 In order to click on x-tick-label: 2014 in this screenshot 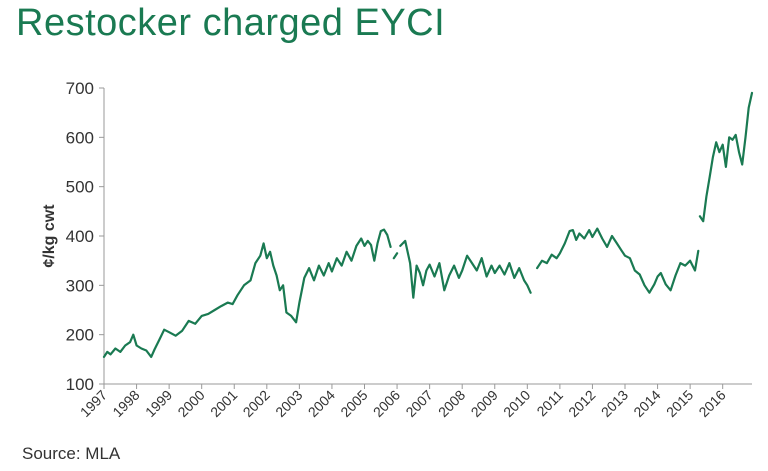, I will do `click(646, 403)`.